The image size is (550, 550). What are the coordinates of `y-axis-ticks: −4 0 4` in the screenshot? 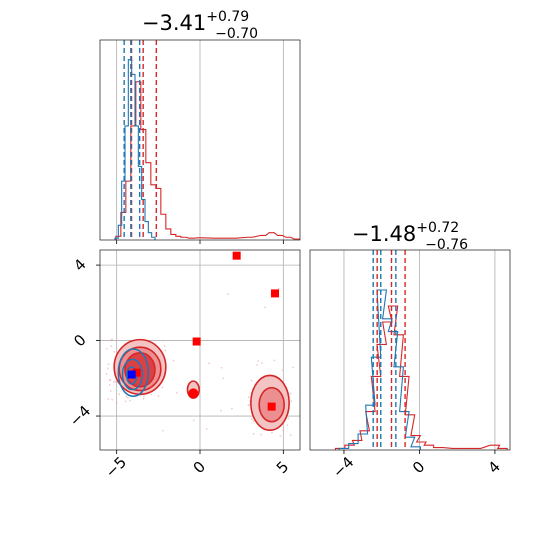 It's located at (83, 342).